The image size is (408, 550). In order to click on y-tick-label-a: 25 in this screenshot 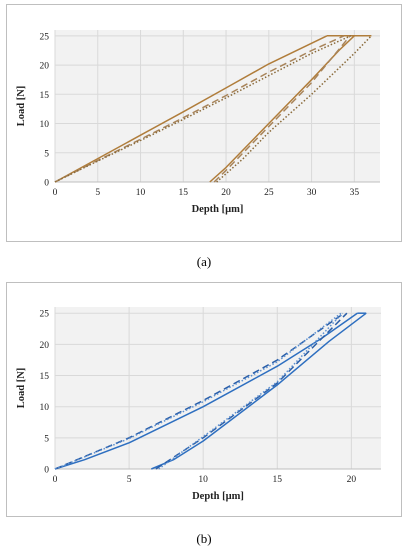, I will do `click(45, 37)`.